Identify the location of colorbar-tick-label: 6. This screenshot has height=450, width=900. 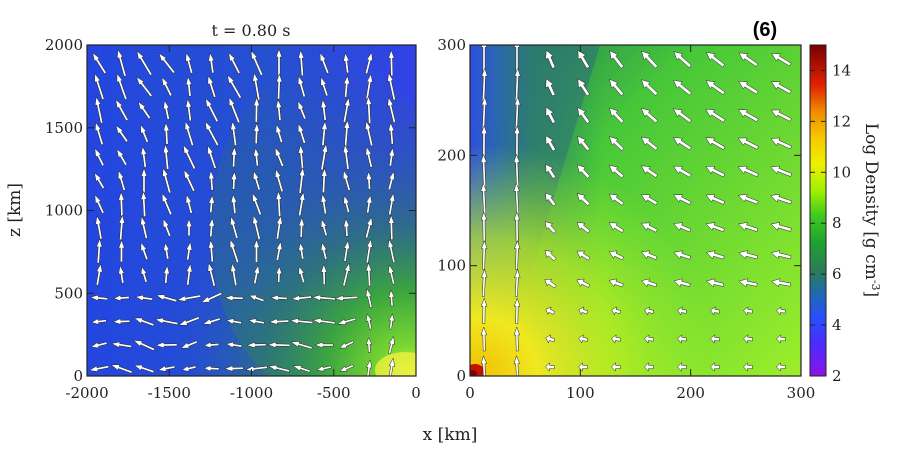
(837, 274).